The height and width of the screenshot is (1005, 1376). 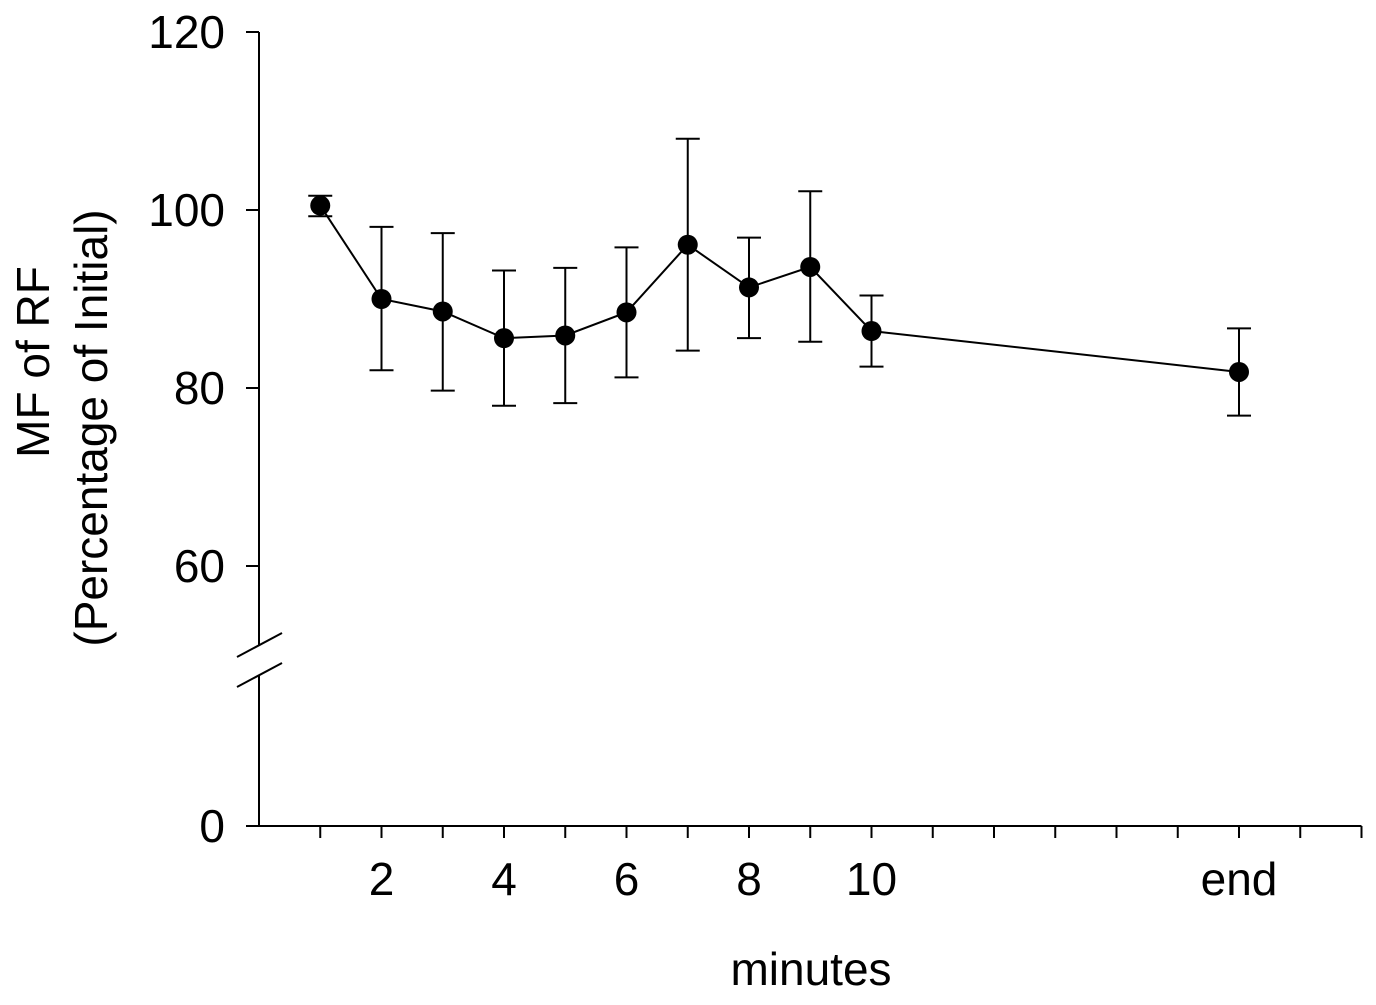 I want to click on x-axis-title: minutes, so click(x=810, y=969).